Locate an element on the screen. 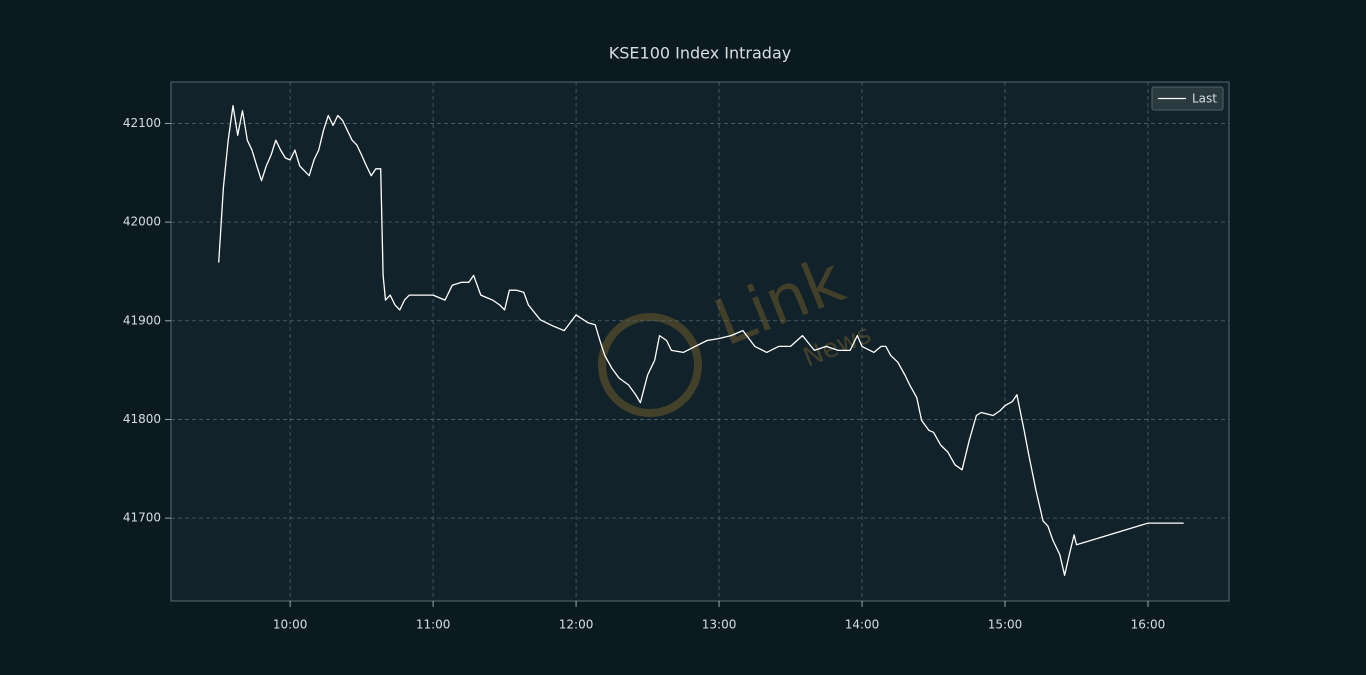  chart-title: KSE100 Index Intraday is located at coordinates (700, 53).